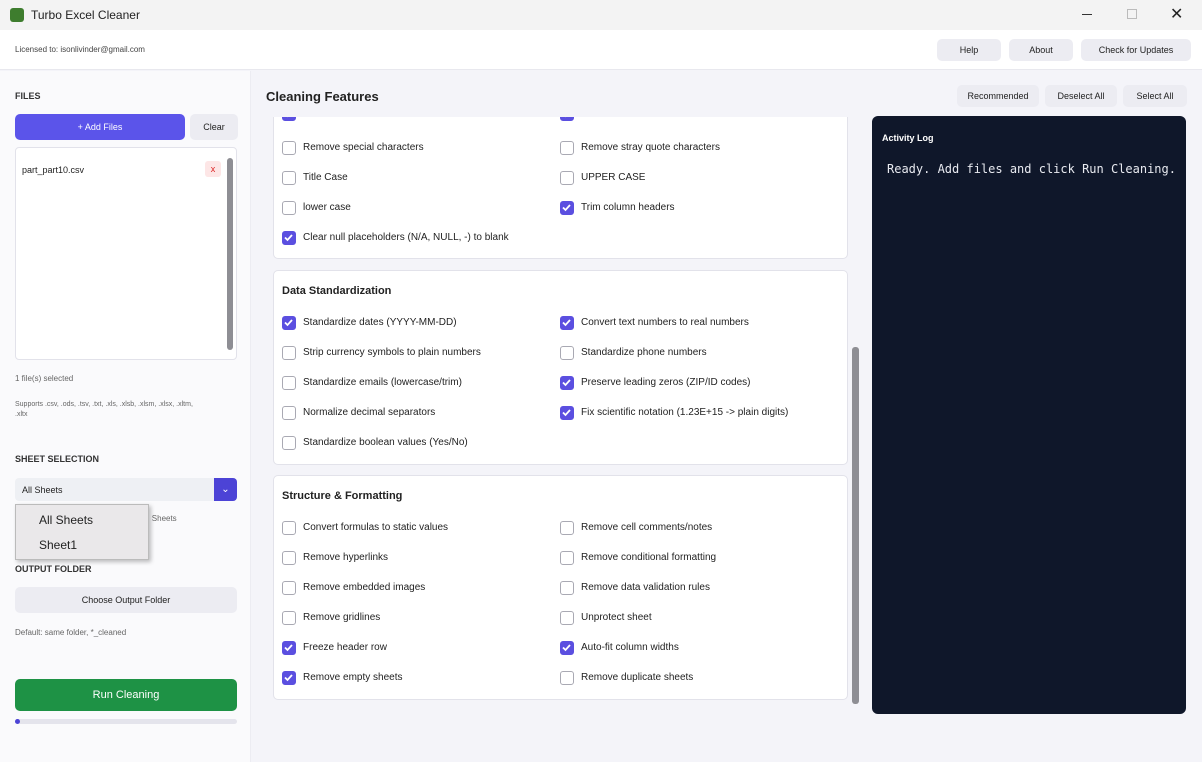  I want to click on minimize, so click(1087, 14).